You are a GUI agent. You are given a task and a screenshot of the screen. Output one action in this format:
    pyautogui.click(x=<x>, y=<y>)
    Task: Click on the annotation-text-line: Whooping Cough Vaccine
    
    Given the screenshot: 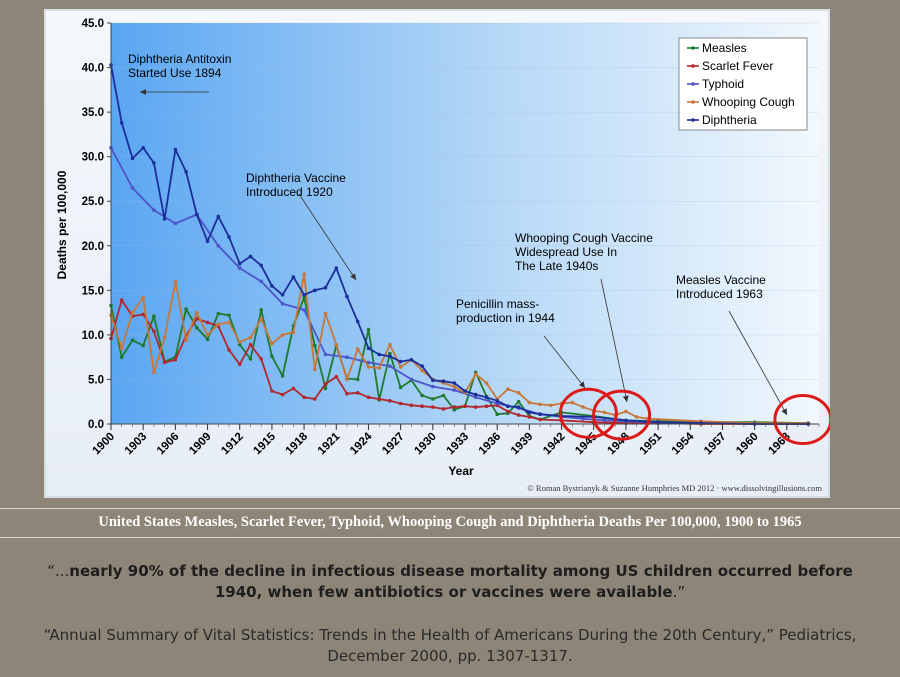 What is the action you would take?
    pyautogui.click(x=584, y=238)
    